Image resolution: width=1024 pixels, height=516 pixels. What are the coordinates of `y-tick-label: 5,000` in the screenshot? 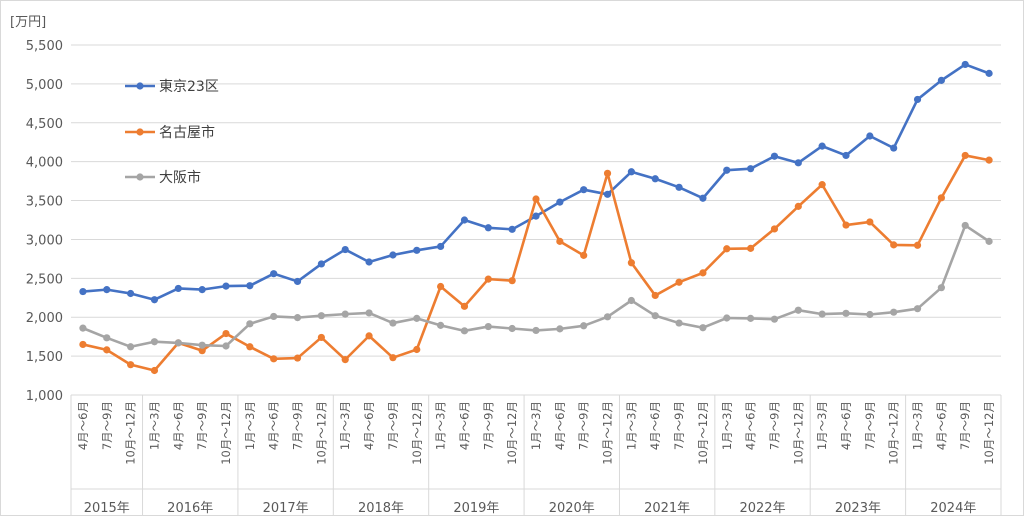 It's located at (44, 85).